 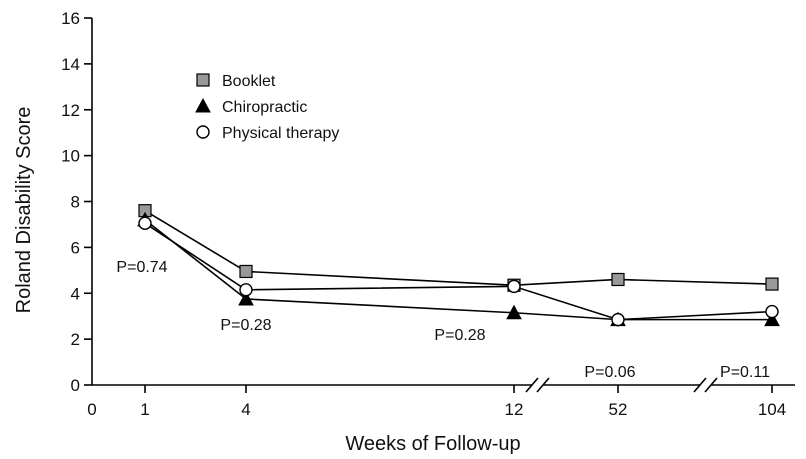 What do you see at coordinates (24, 210) in the screenshot?
I see `y-axis-title: Roland Disability Score` at bounding box center [24, 210].